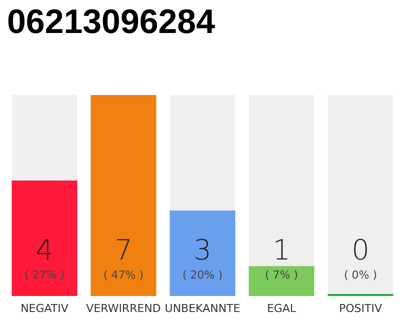 The height and width of the screenshot is (320, 410). What do you see at coordinates (360, 308) in the screenshot?
I see `x-tick-label: POSITIV` at bounding box center [360, 308].